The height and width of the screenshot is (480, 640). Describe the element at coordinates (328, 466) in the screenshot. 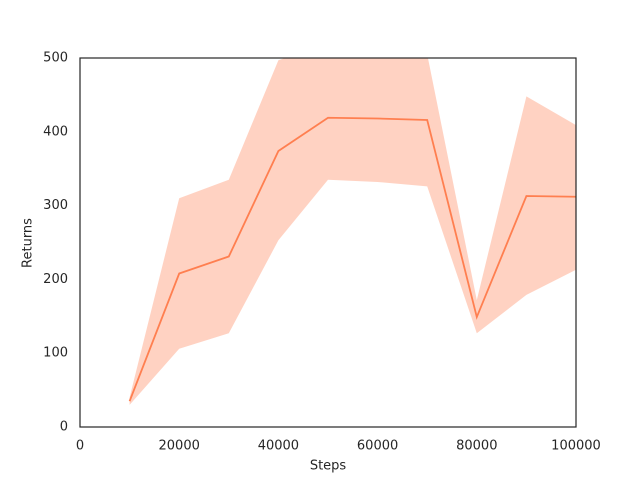

I see `x-axis-label: Steps` at that location.